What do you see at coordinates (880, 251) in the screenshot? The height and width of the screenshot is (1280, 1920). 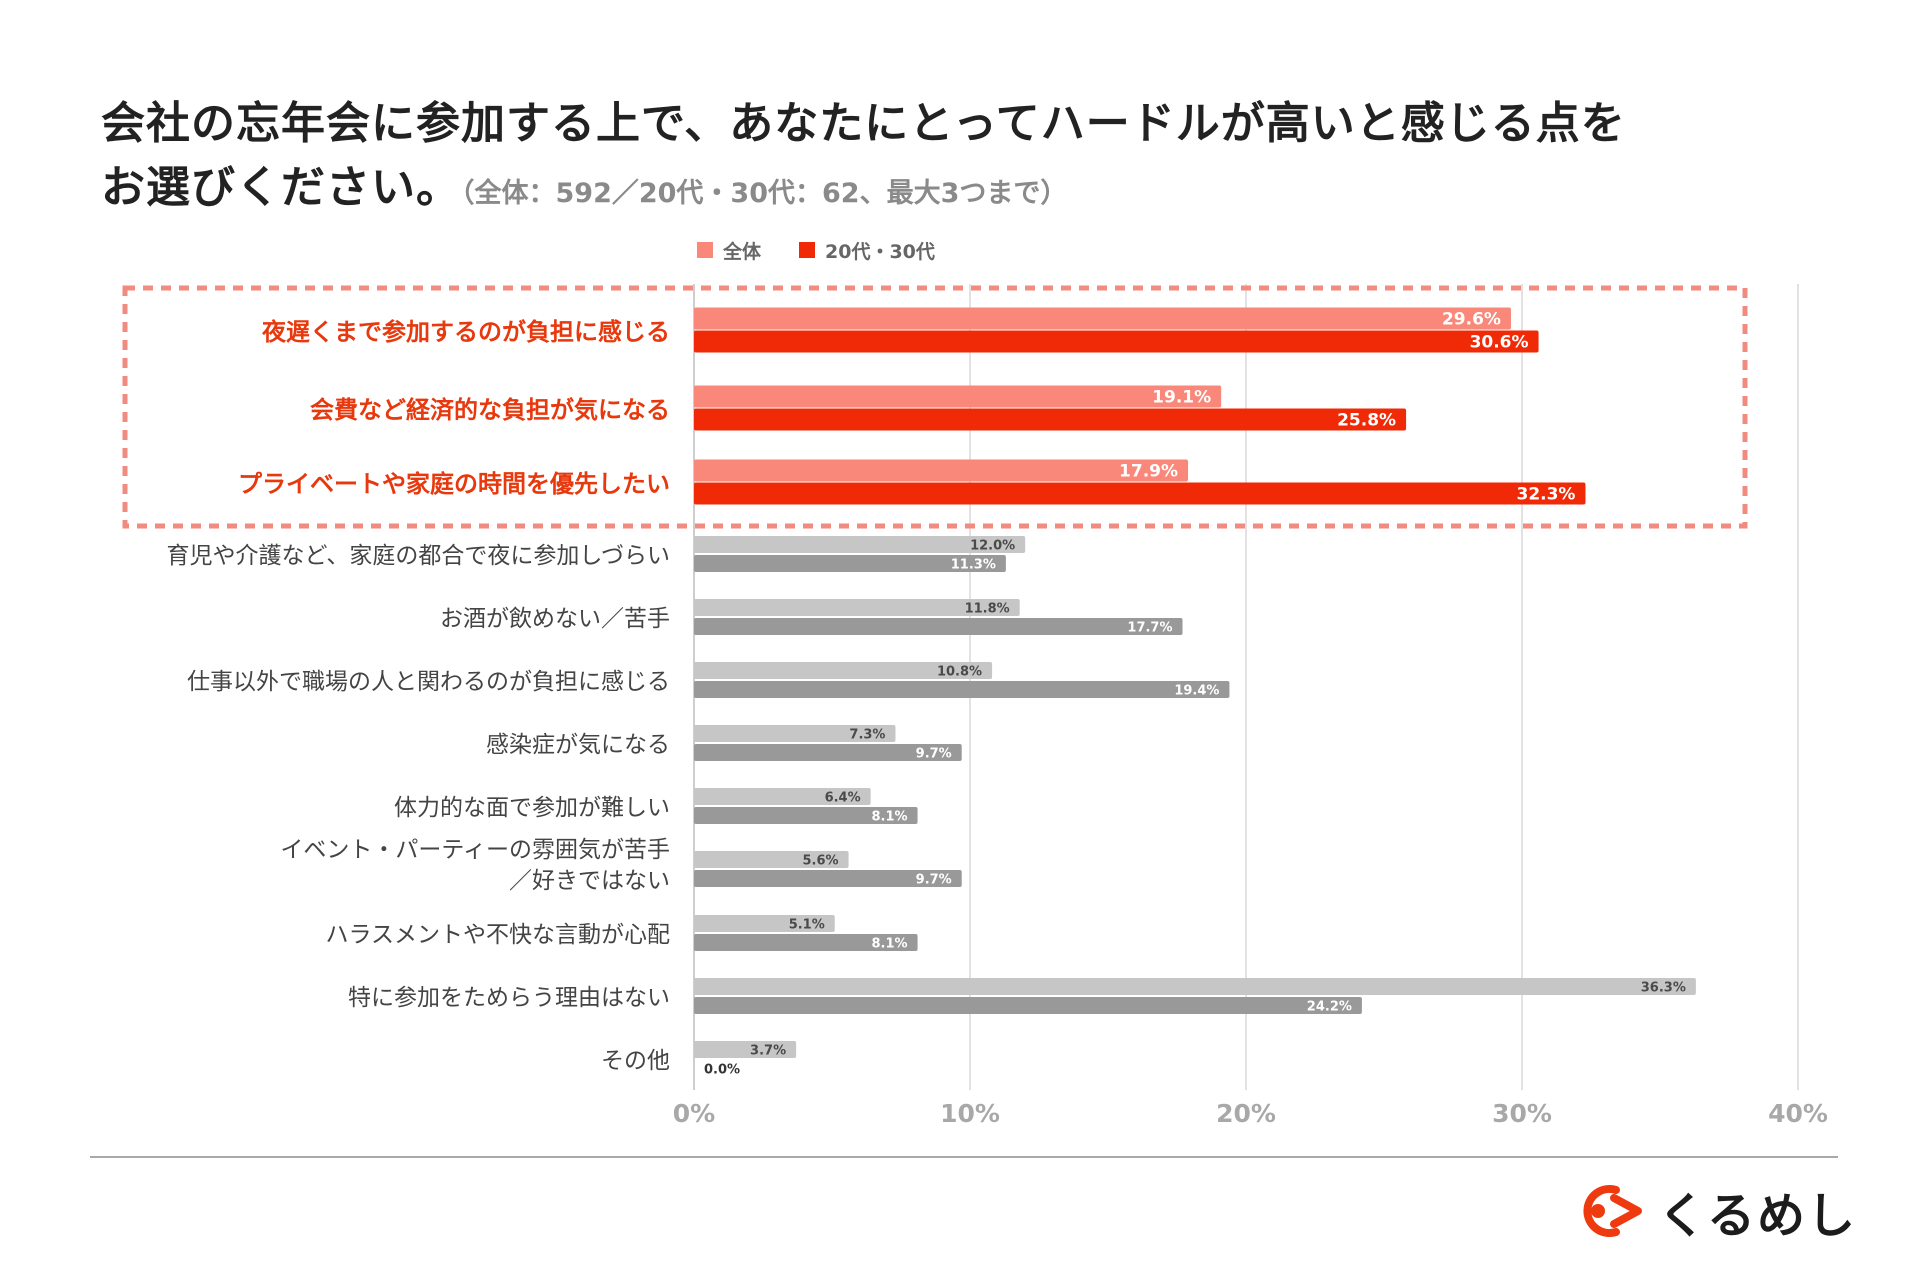 I see `legend-label-young: 20代・30代` at bounding box center [880, 251].